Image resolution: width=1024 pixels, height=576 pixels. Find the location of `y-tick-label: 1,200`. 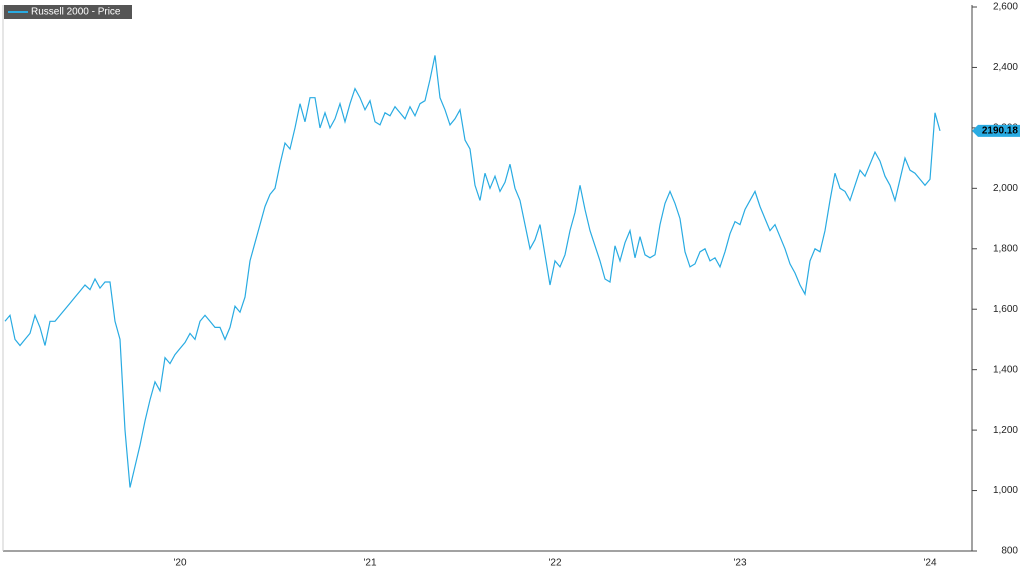

y-tick-label: 1,200 is located at coordinates (1005, 430).